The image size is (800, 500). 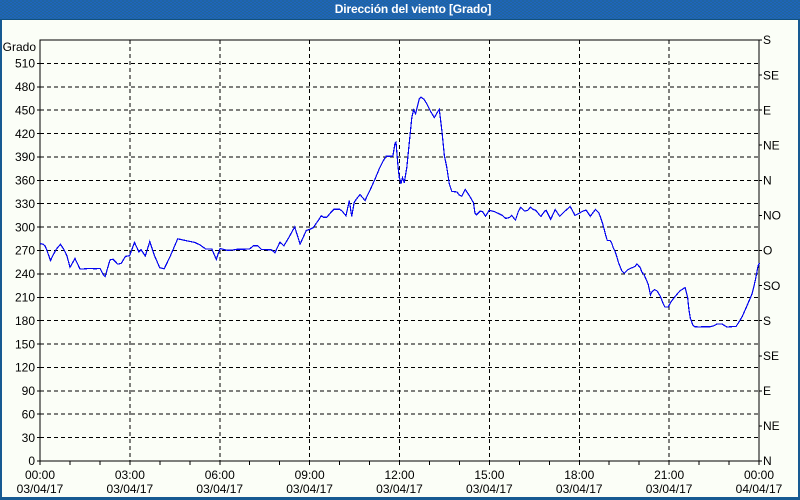 What do you see at coordinates (25, 157) in the screenshot?
I see `svg-text: 390` at bounding box center [25, 157].